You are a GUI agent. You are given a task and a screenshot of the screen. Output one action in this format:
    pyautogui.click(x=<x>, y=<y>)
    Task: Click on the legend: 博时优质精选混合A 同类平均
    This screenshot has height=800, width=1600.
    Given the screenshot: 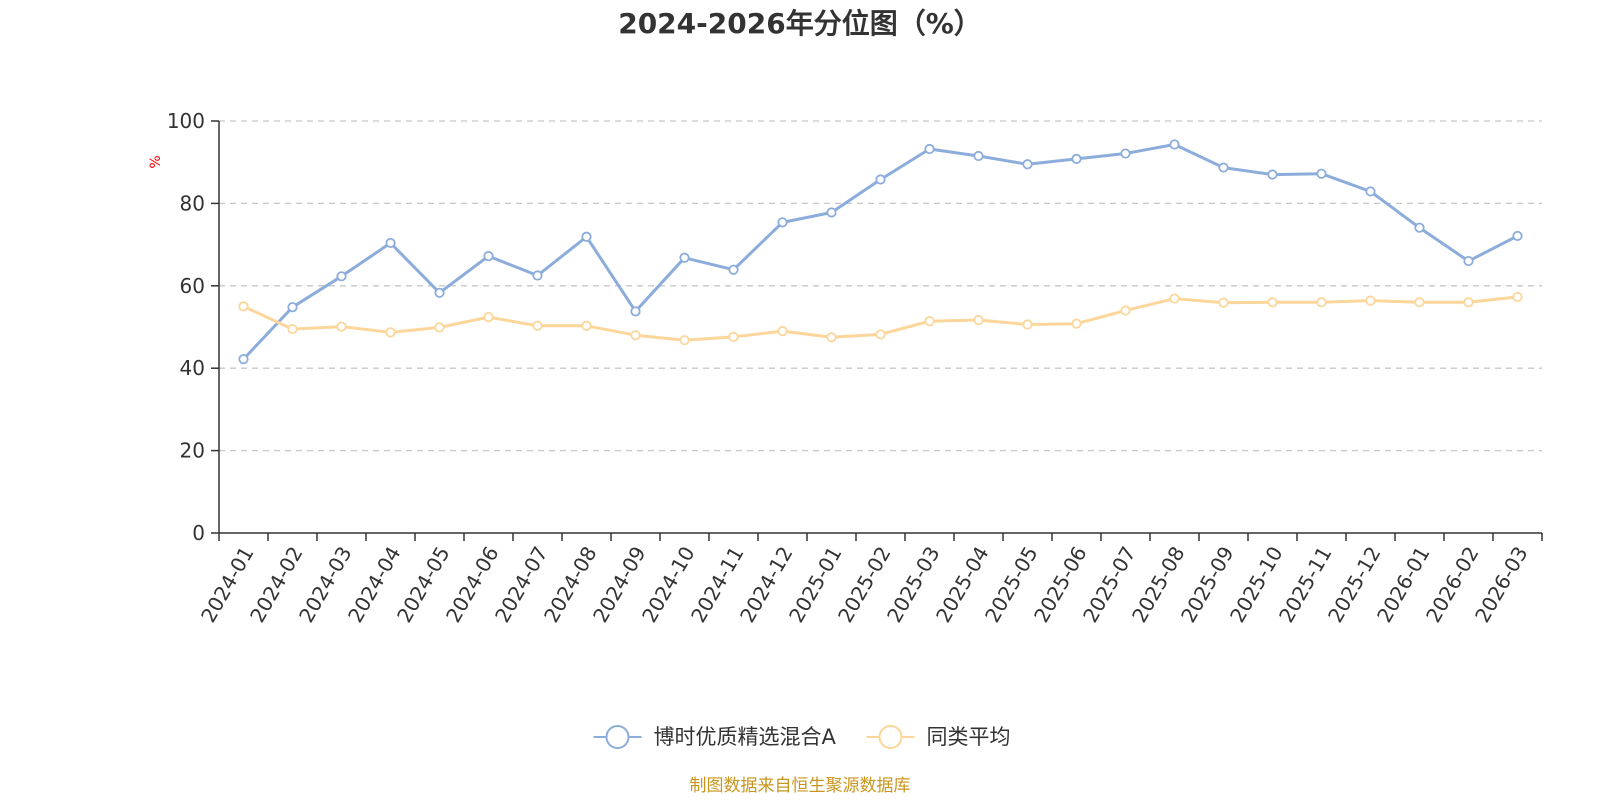 What is the action you would take?
    pyautogui.click(x=802, y=737)
    